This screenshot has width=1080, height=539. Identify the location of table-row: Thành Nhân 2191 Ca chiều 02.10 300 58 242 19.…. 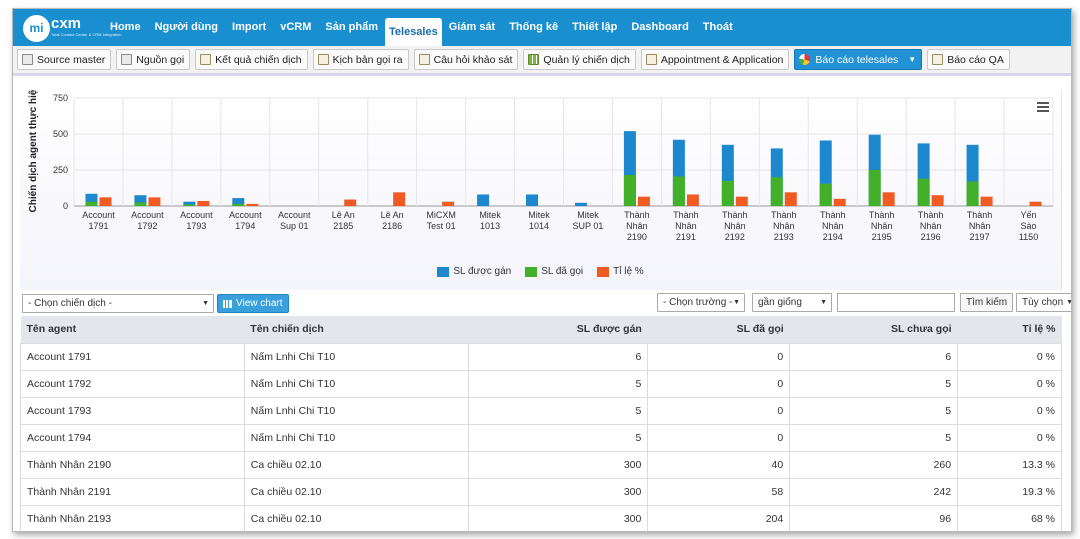
(541, 491).